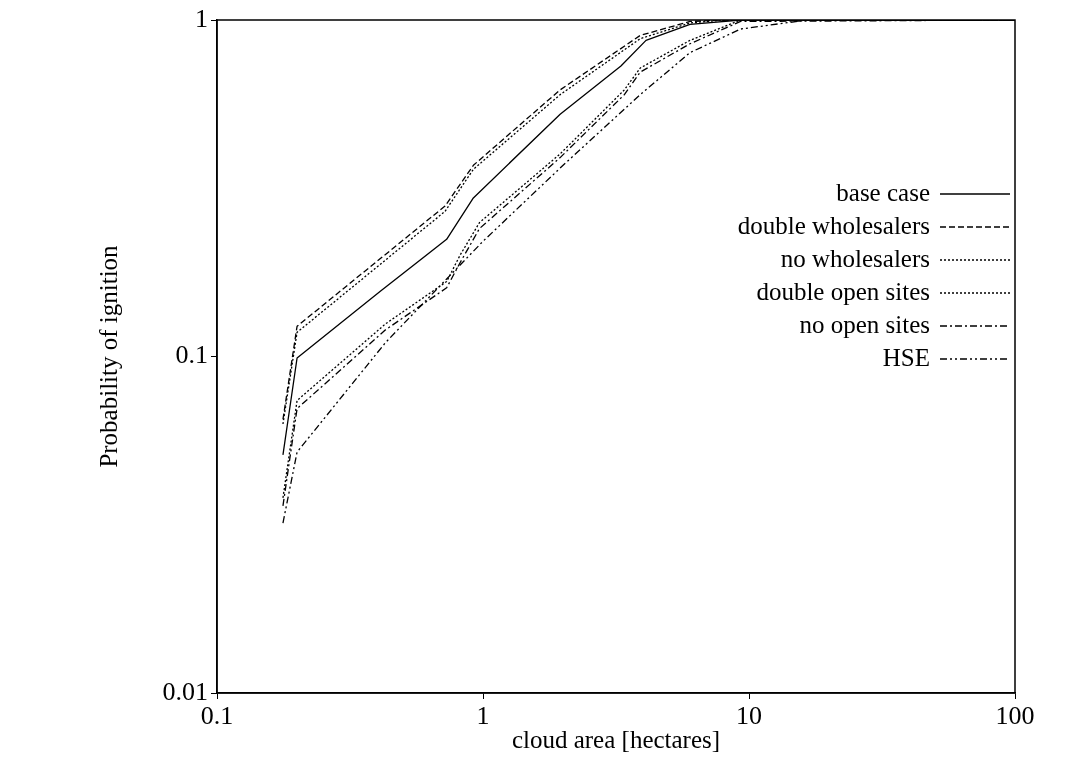 The image size is (1076, 760). I want to click on legend-label: HSE, so click(906, 357).